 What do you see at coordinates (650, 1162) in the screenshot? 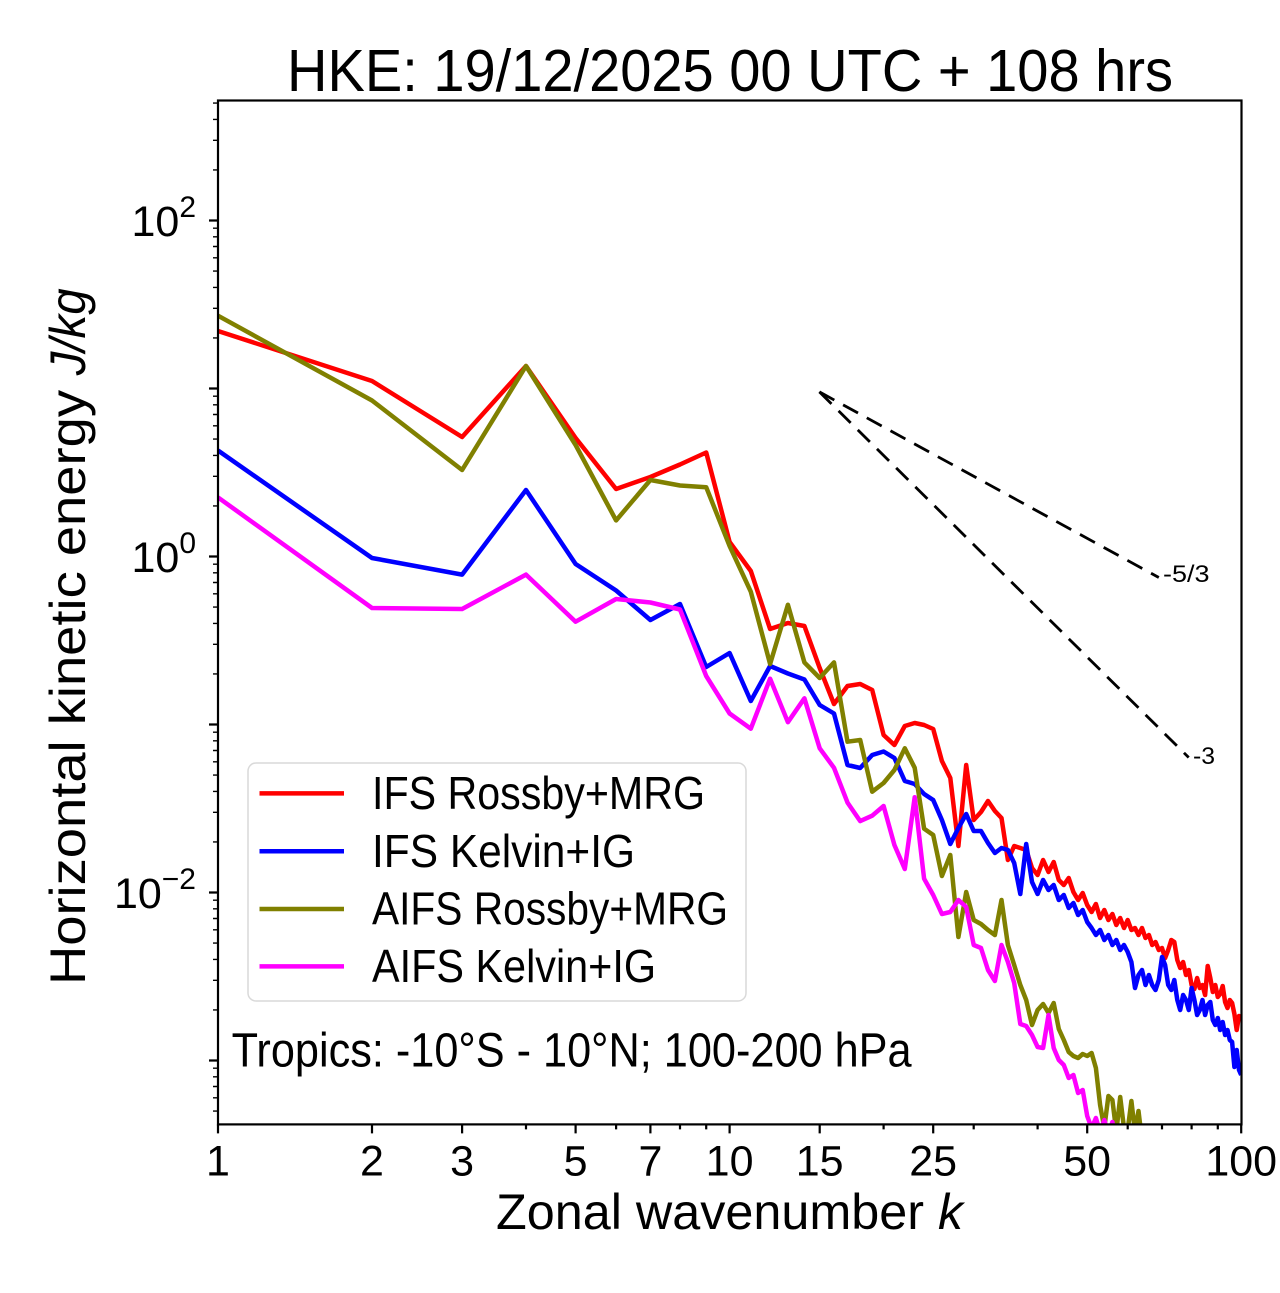
I see `svg-text: 7` at bounding box center [650, 1162].